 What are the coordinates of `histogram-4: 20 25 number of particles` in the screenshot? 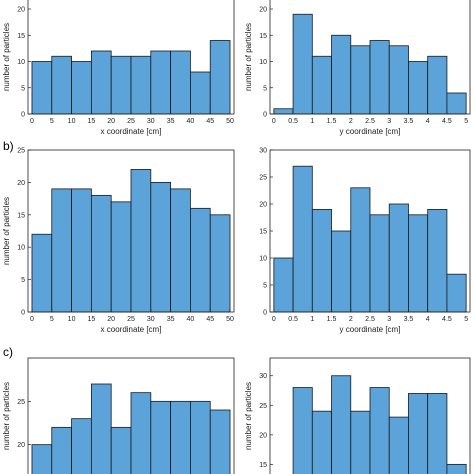 It's located at (118, 415).